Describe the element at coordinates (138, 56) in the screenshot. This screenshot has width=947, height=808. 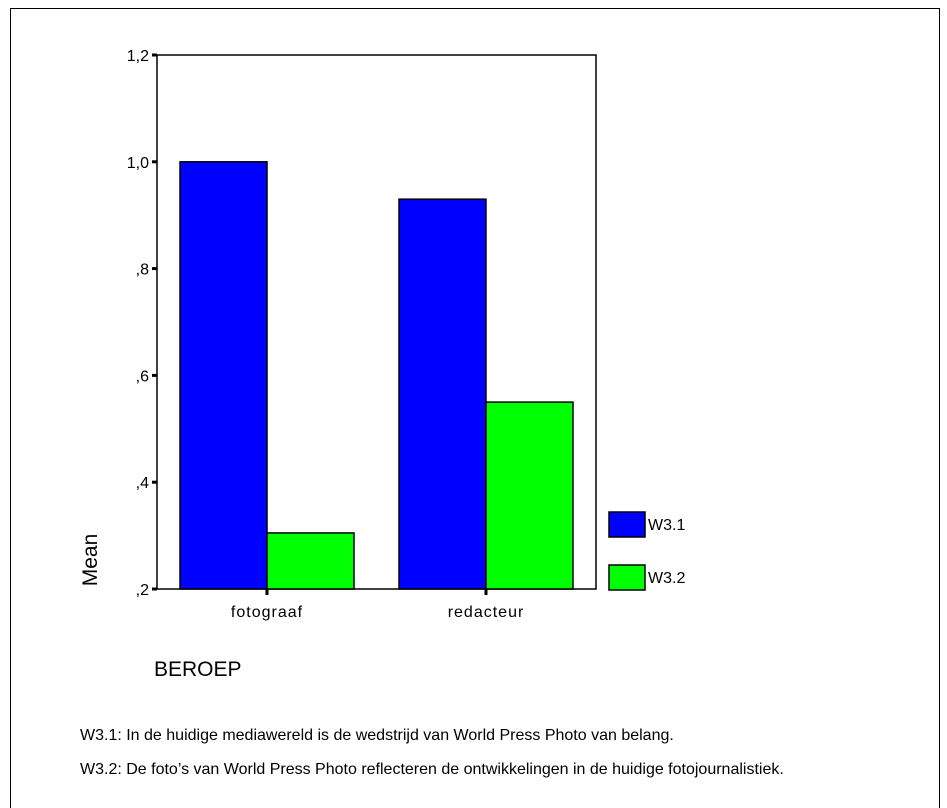
I see `y-tick-label: 1,2` at that location.